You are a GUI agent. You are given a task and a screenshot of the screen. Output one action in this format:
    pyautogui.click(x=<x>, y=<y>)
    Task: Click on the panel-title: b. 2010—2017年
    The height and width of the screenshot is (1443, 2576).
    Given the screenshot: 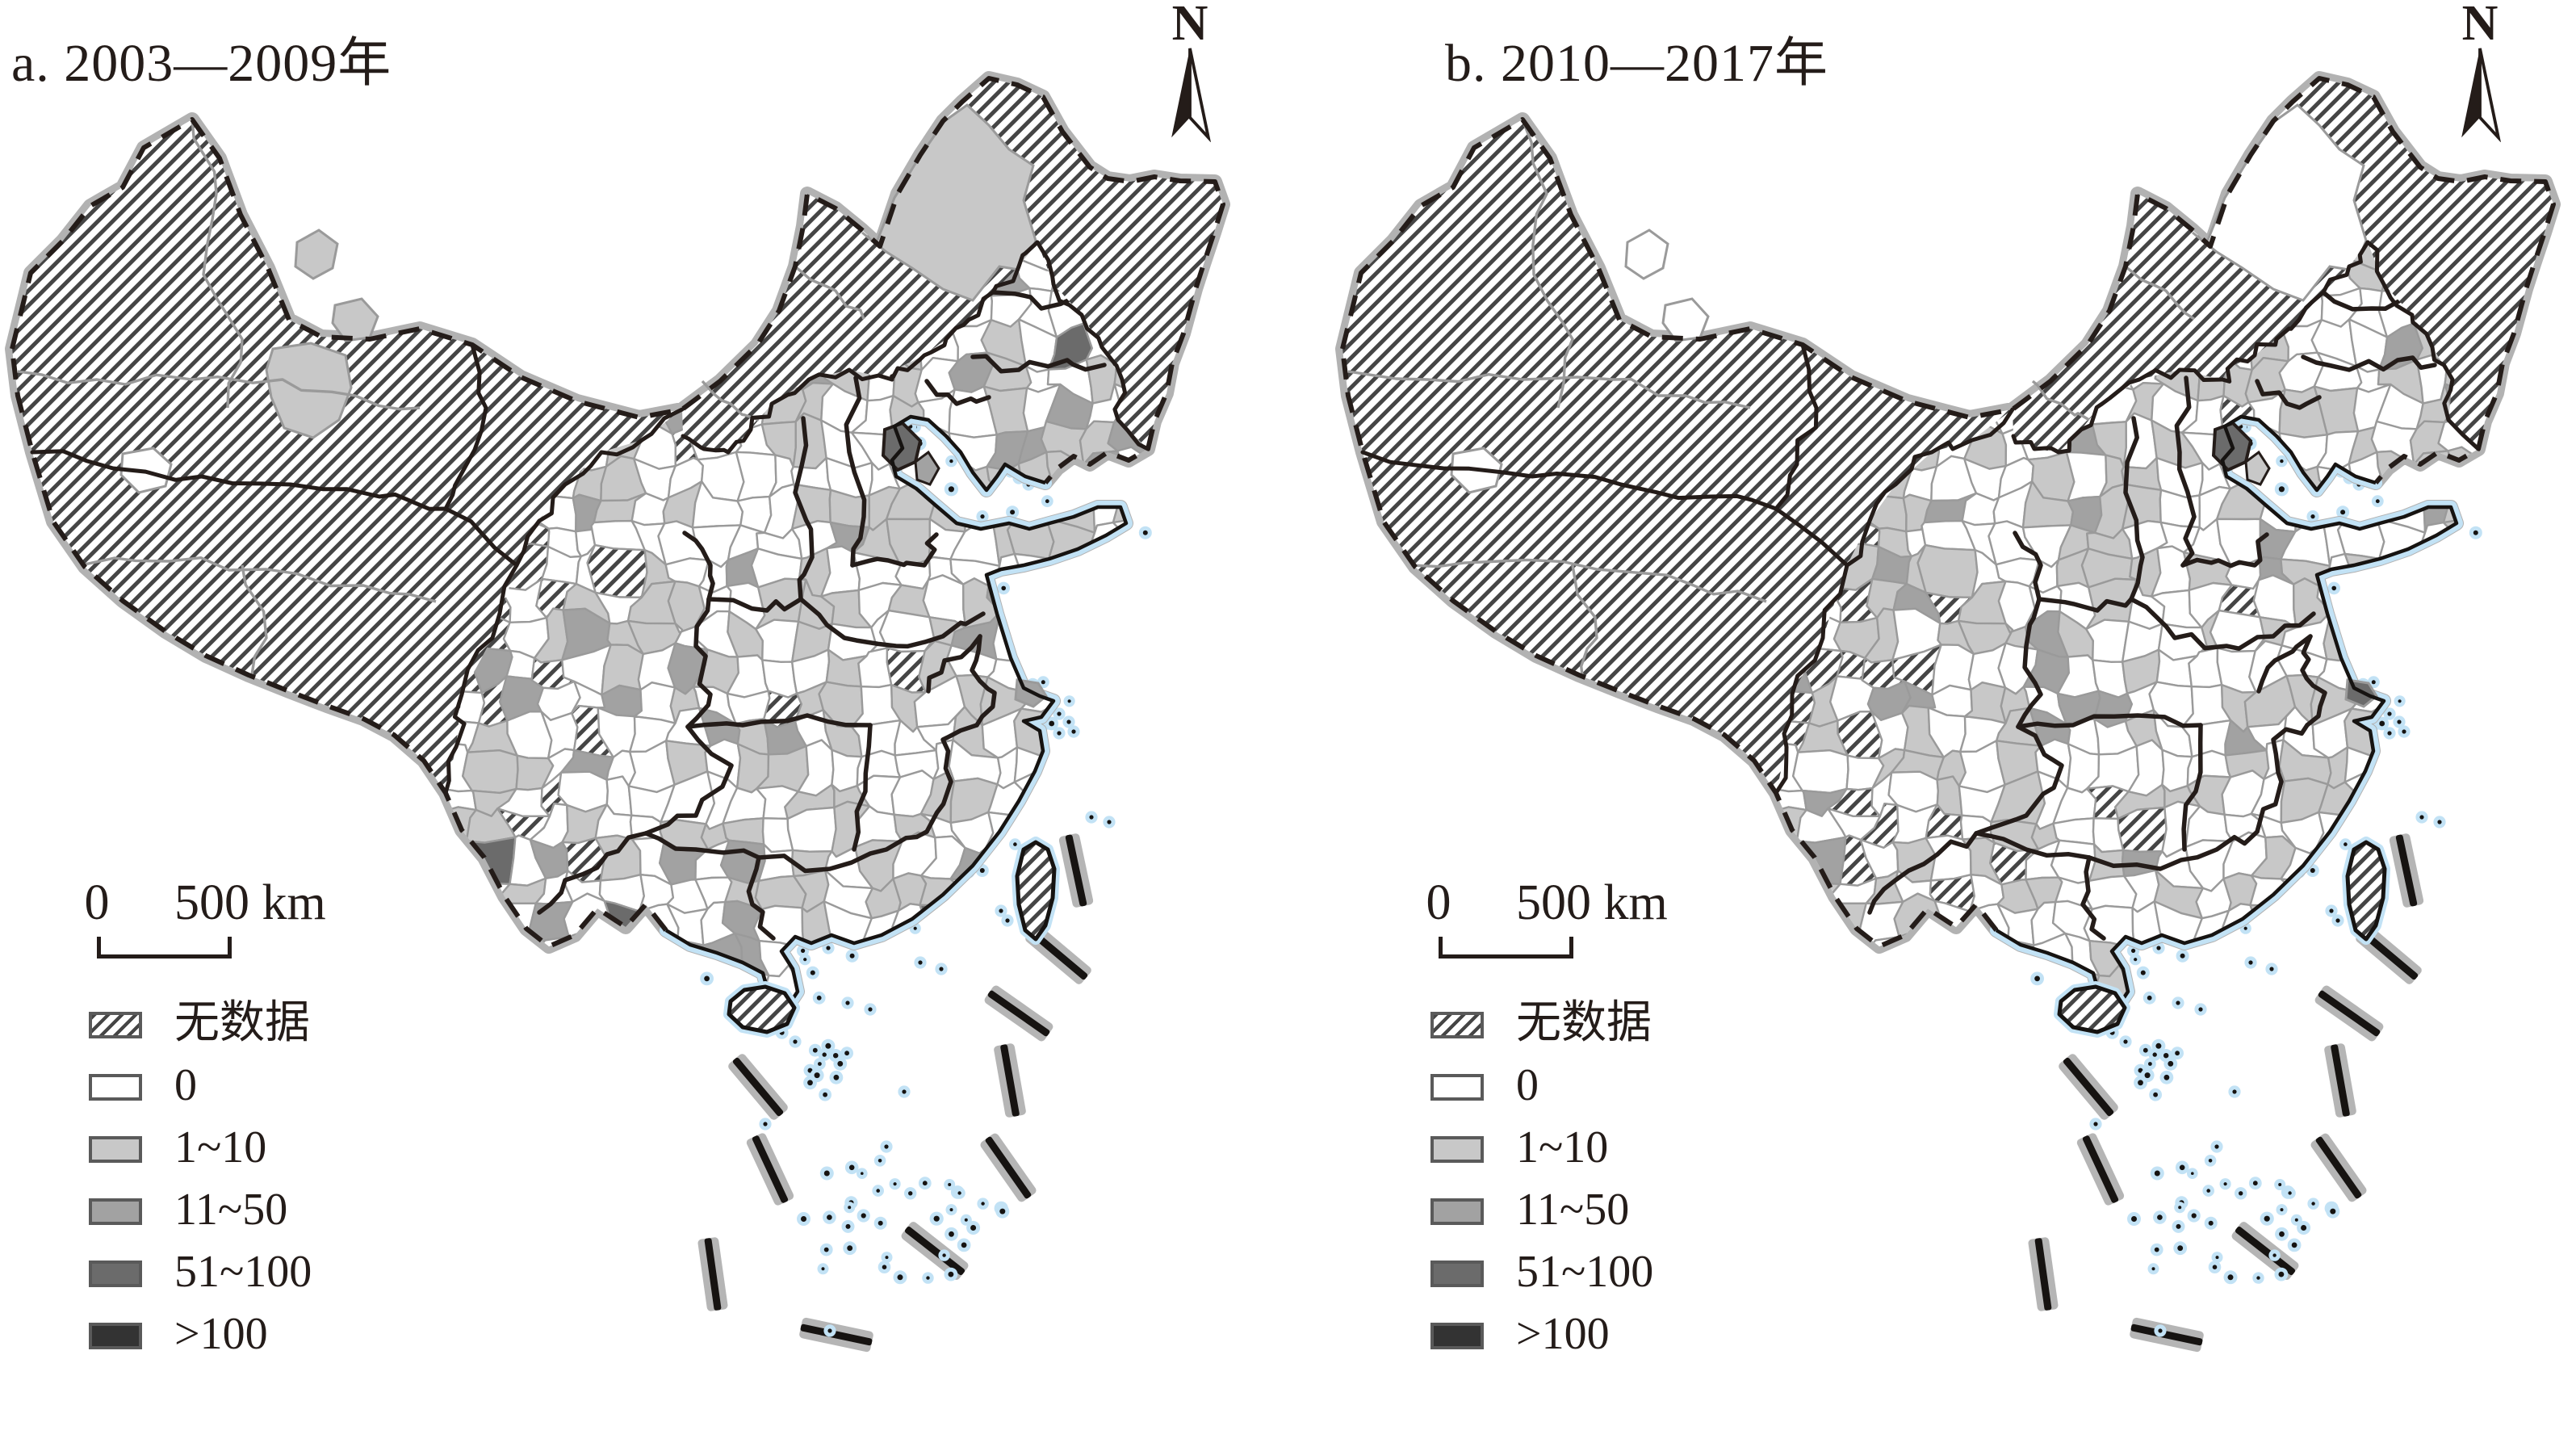 What is the action you would take?
    pyautogui.click(x=1636, y=63)
    